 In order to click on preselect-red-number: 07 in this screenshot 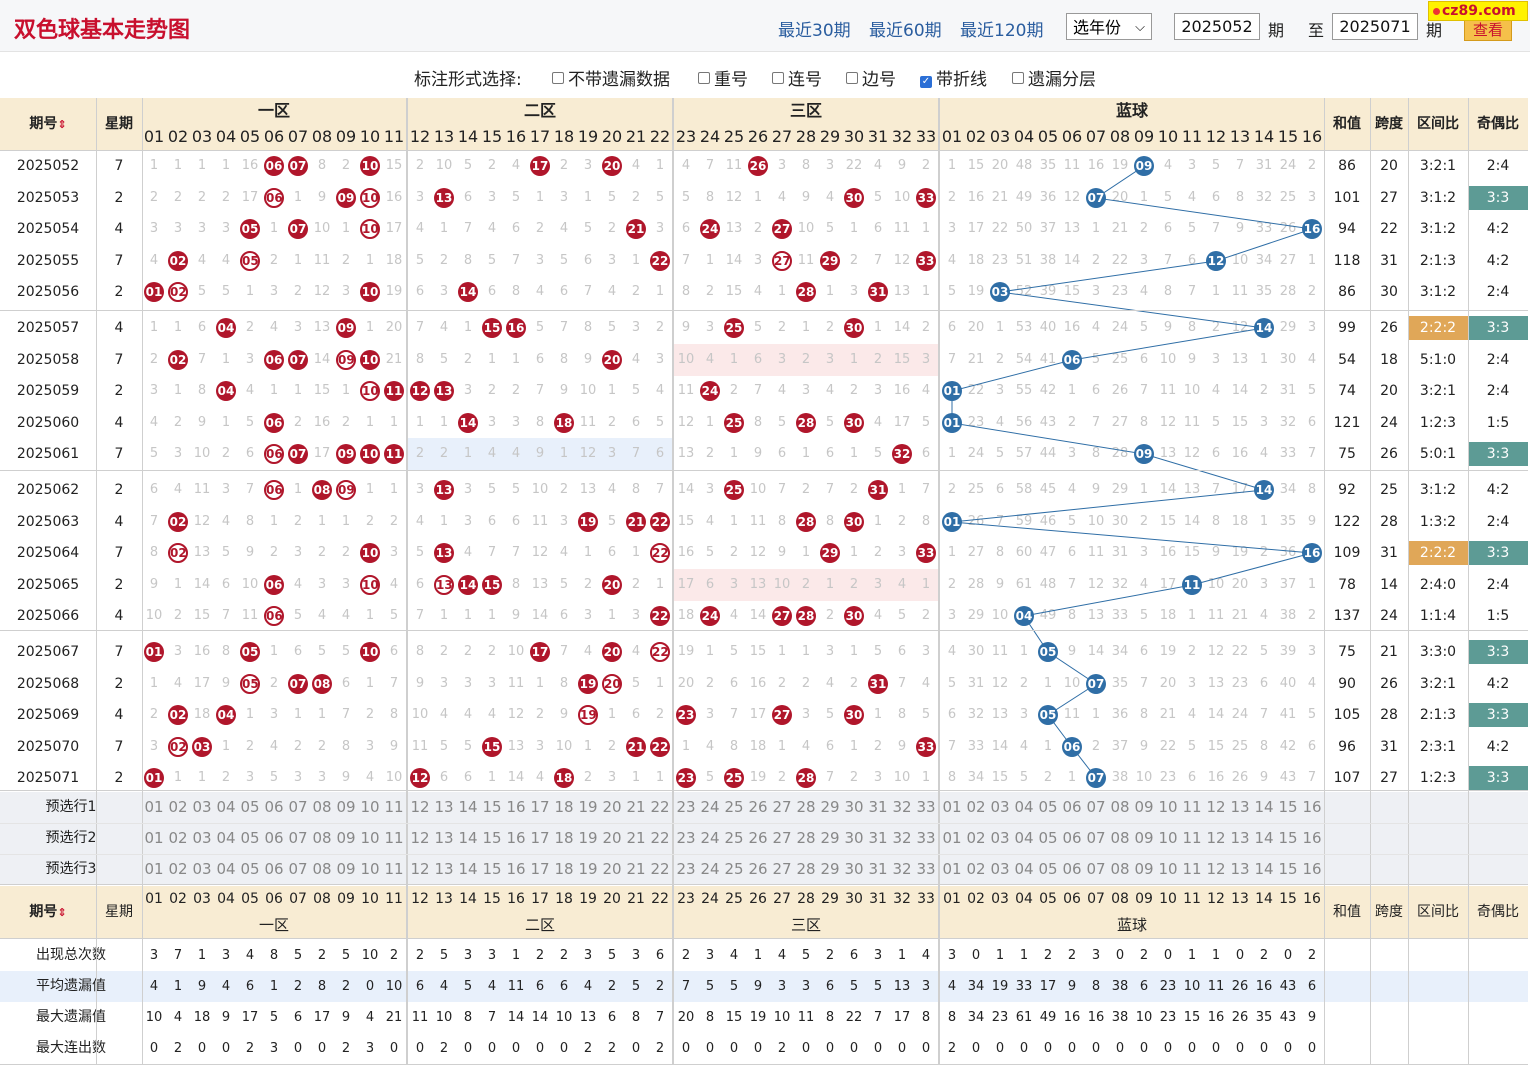, I will do `click(298, 807)`.